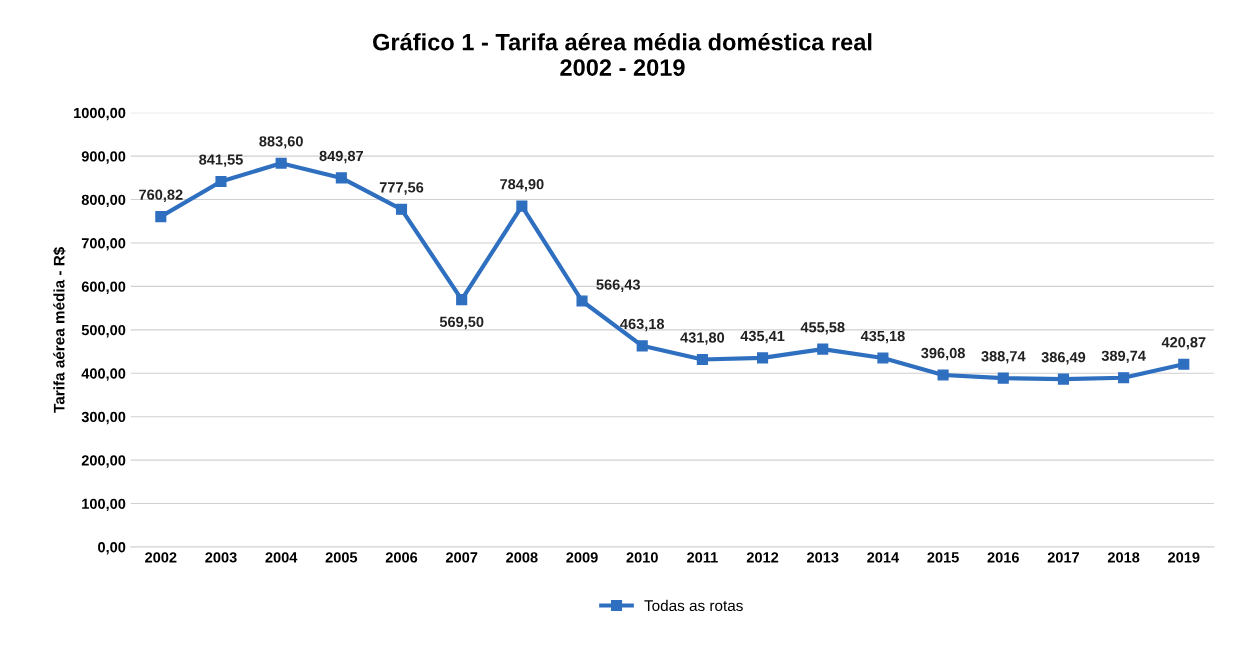 The width and height of the screenshot is (1245, 663). I want to click on data-label: 420,87, so click(1183, 343).